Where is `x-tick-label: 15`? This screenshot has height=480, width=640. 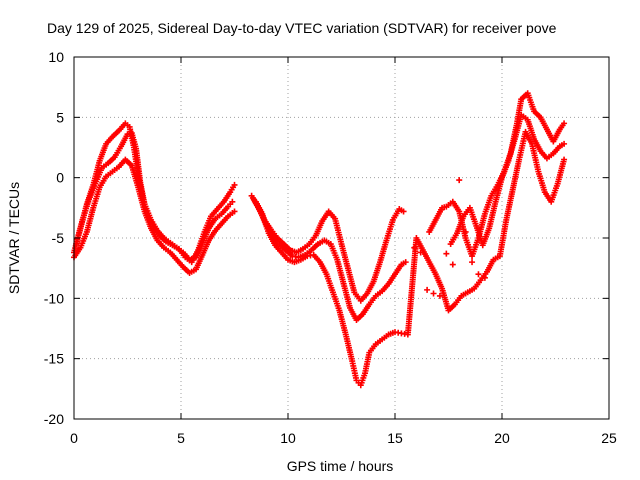 x-tick-label: 15 is located at coordinates (395, 438).